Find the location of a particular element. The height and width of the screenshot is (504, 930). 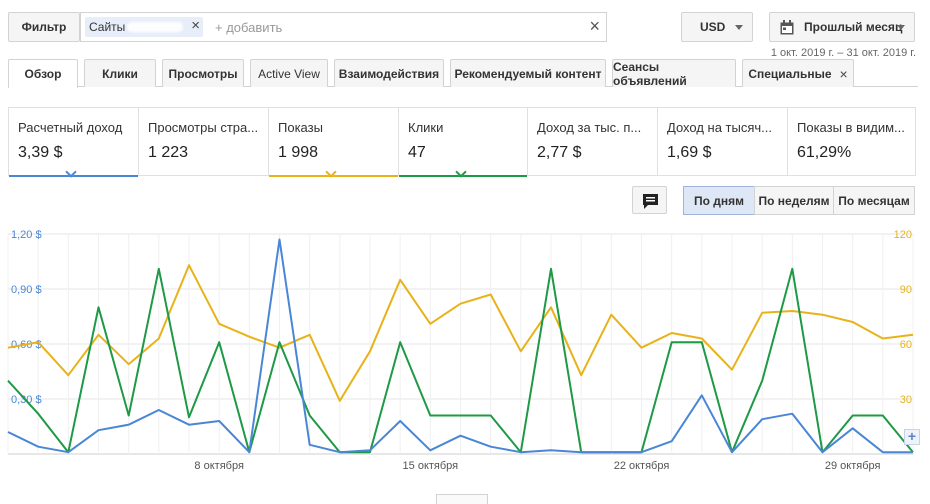

filter-bar: Сайты × + добавить × is located at coordinates (343, 27).